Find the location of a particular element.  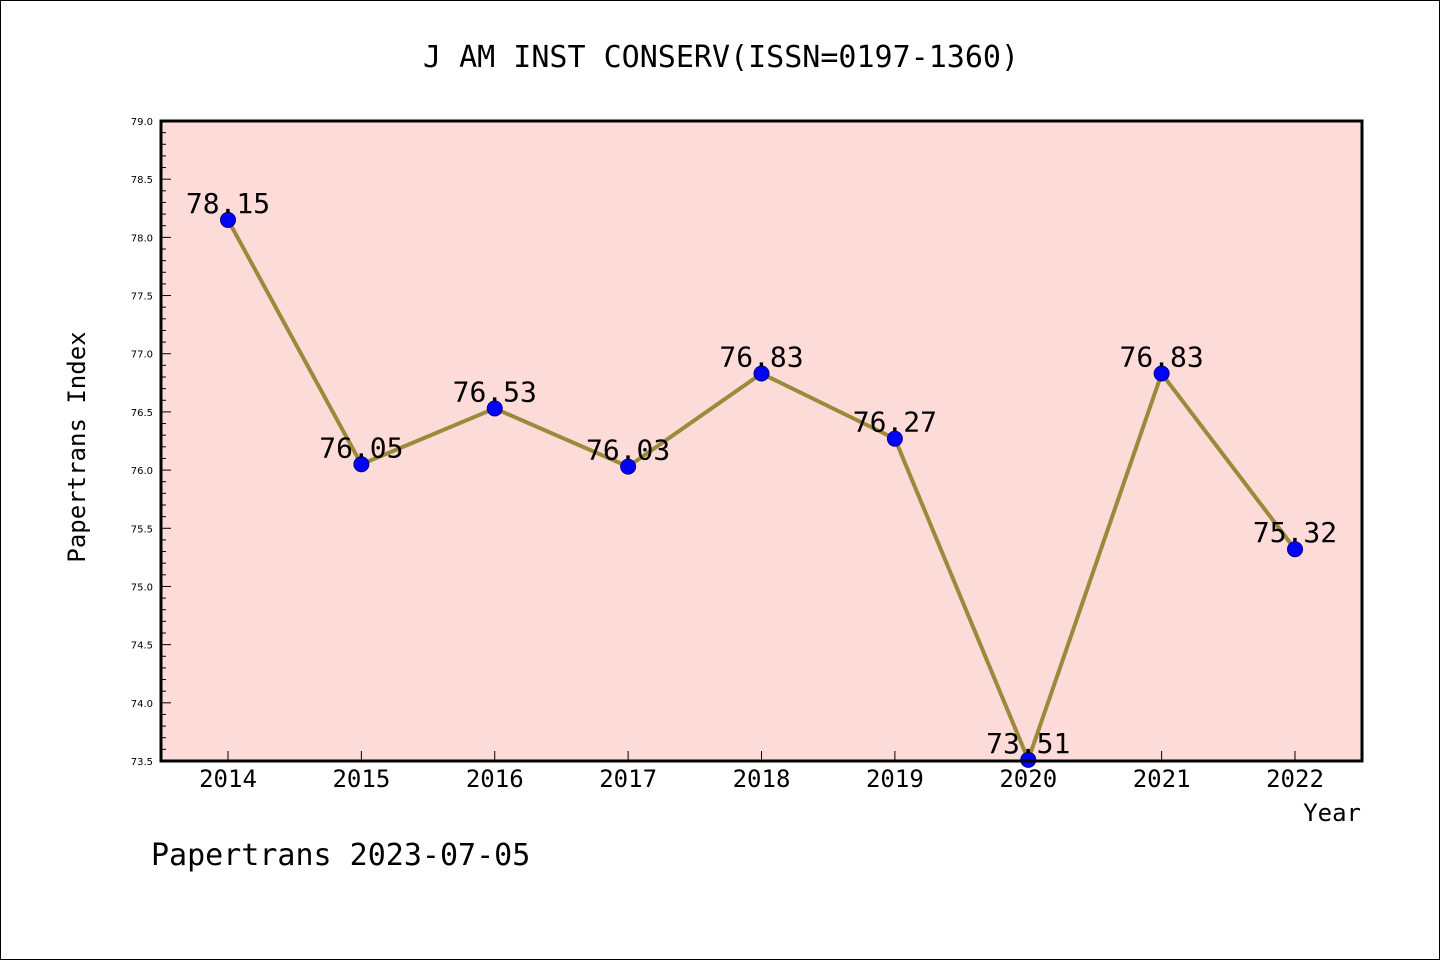

x-tick-labels: 2014 2015 2016 2017 2018 2019 2020 2021 2022 is located at coordinates (761, 779).